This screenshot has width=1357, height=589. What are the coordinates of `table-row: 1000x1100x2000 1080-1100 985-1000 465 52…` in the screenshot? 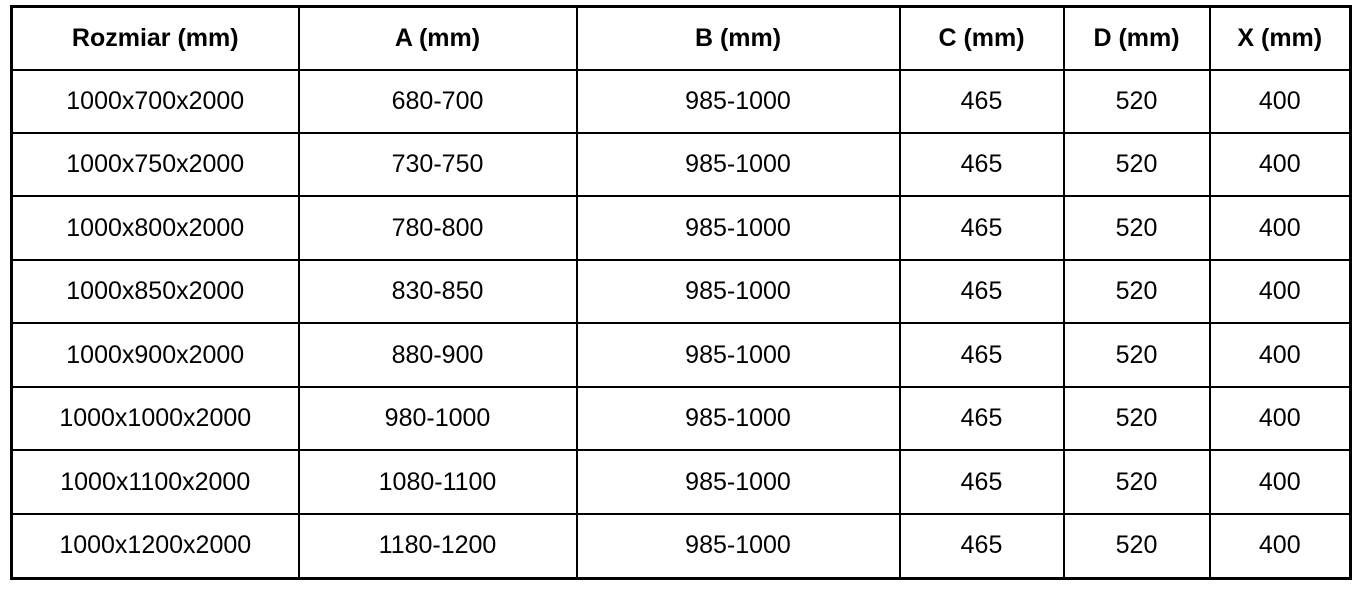 It's located at (681, 482).